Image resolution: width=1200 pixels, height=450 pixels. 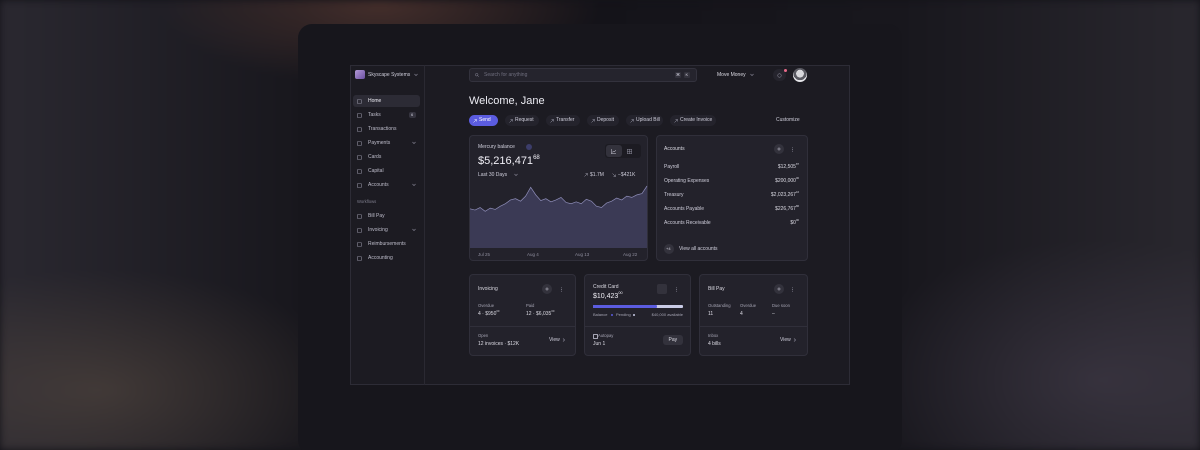 What do you see at coordinates (674, 194) in the screenshot?
I see `account-name: Treasury` at bounding box center [674, 194].